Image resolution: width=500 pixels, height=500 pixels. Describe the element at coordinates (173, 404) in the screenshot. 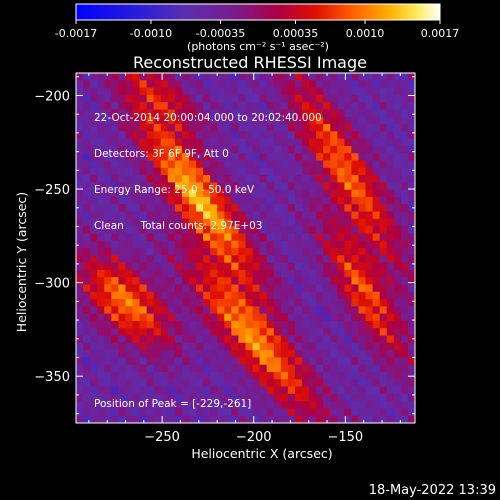

I see `peak-position-text: Position of Peak = [-229,-261]` at that location.